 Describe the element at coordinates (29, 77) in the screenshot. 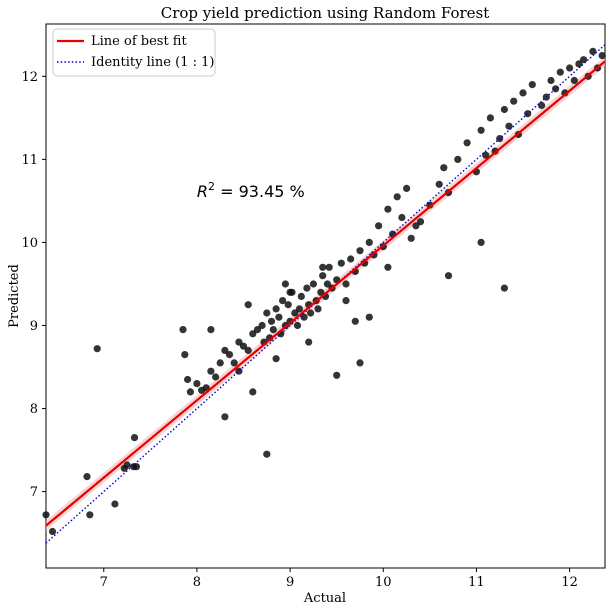

I see `y-tick-label: 12` at that location.